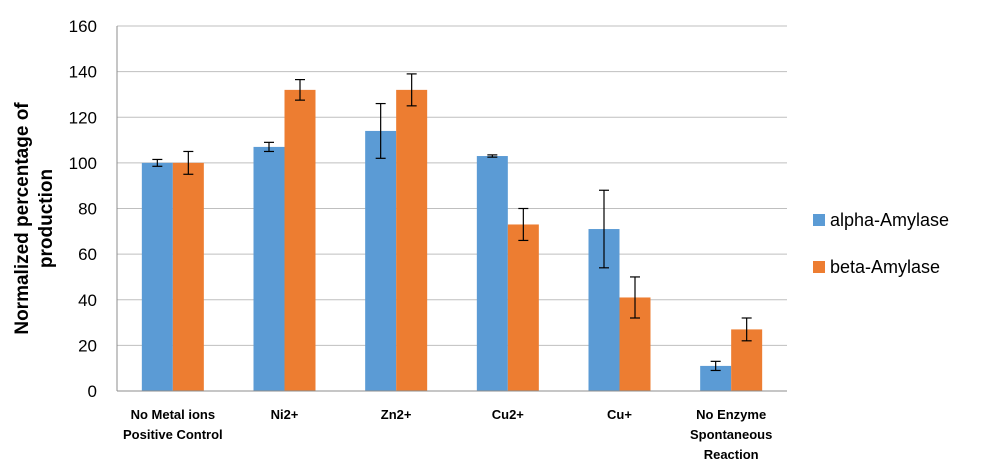 The width and height of the screenshot is (1001, 473). Describe the element at coordinates (731, 434) in the screenshot. I see `x-category-label: No Enzyme Spontaneous Reaction` at that location.